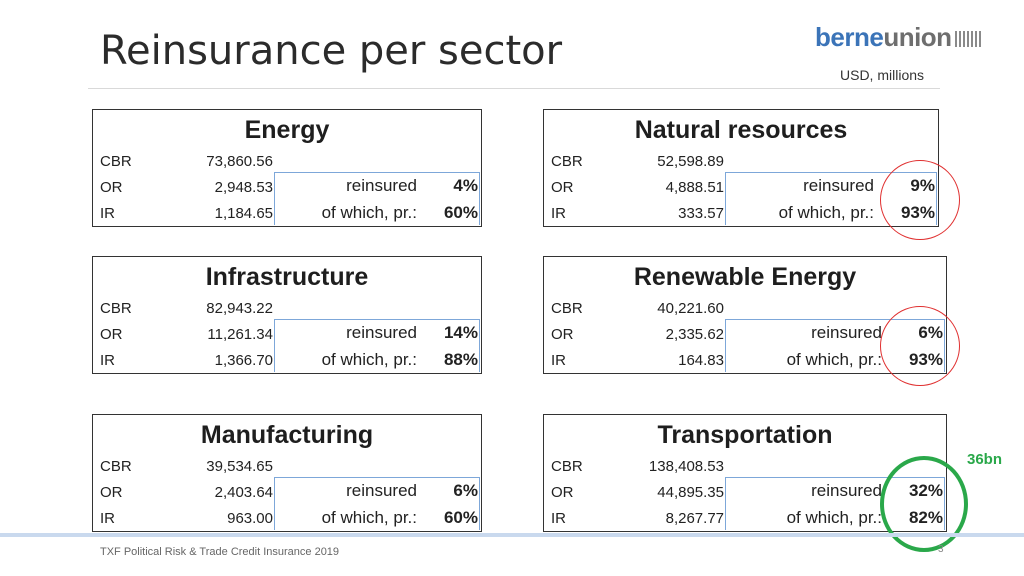 Image resolution: width=1024 pixels, height=576 pixels. What do you see at coordinates (701, 360) in the screenshot?
I see `row-value-ir: 164.83` at bounding box center [701, 360].